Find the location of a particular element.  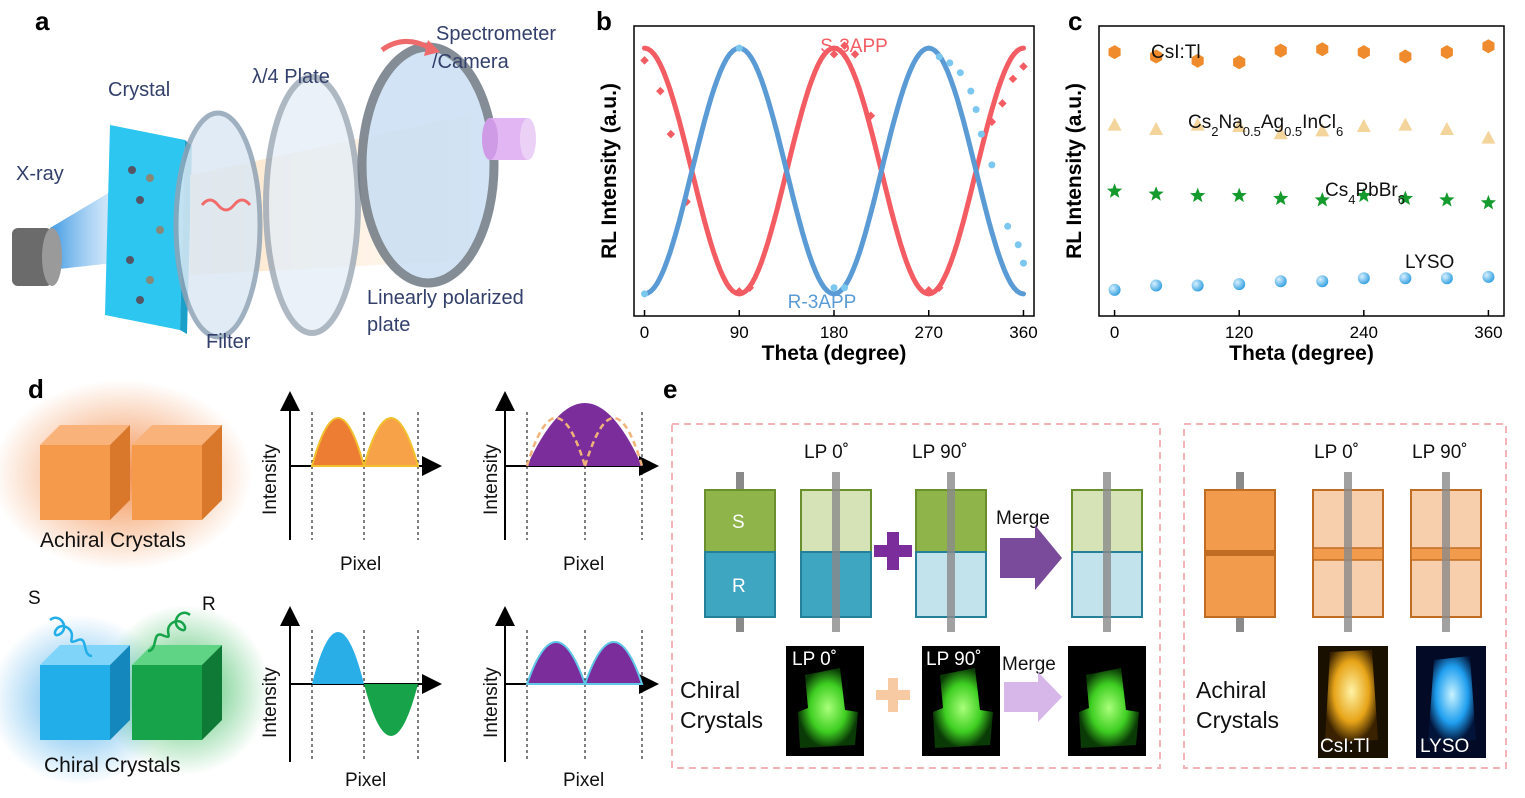

chart-b-fit-line-s-3app is located at coordinates (834, 171).